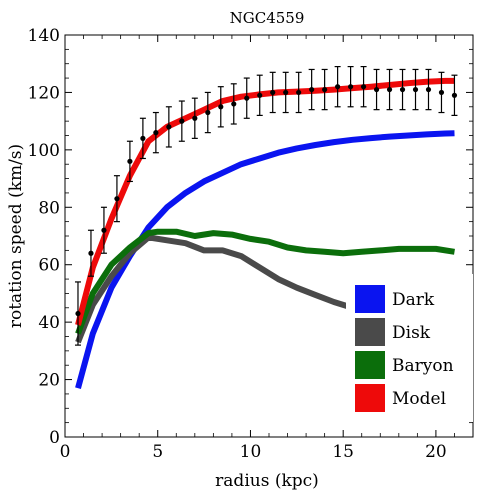 The width and height of the screenshot is (500, 500). Describe the element at coordinates (44, 151) in the screenshot. I see `y-tick-label: 100` at that location.